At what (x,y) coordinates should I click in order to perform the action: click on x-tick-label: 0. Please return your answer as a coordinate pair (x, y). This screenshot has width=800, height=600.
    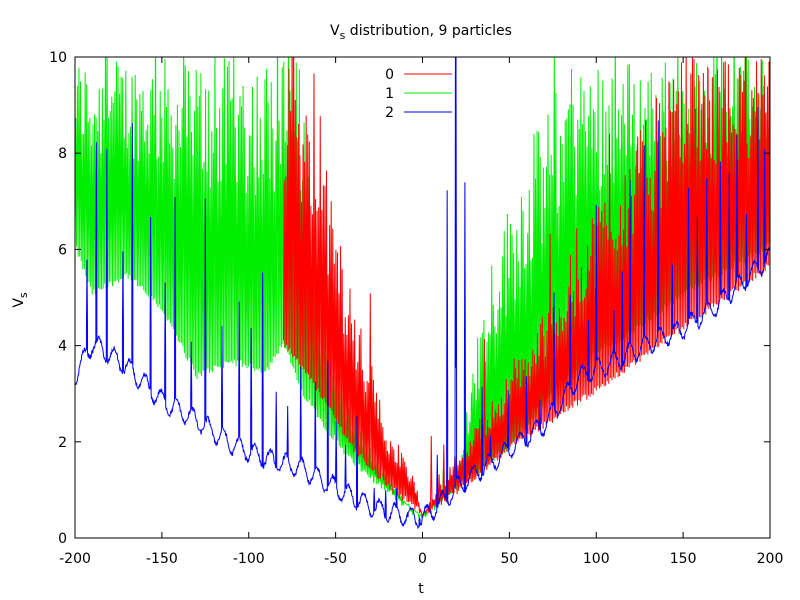
    Looking at the image, I should click on (422, 559).